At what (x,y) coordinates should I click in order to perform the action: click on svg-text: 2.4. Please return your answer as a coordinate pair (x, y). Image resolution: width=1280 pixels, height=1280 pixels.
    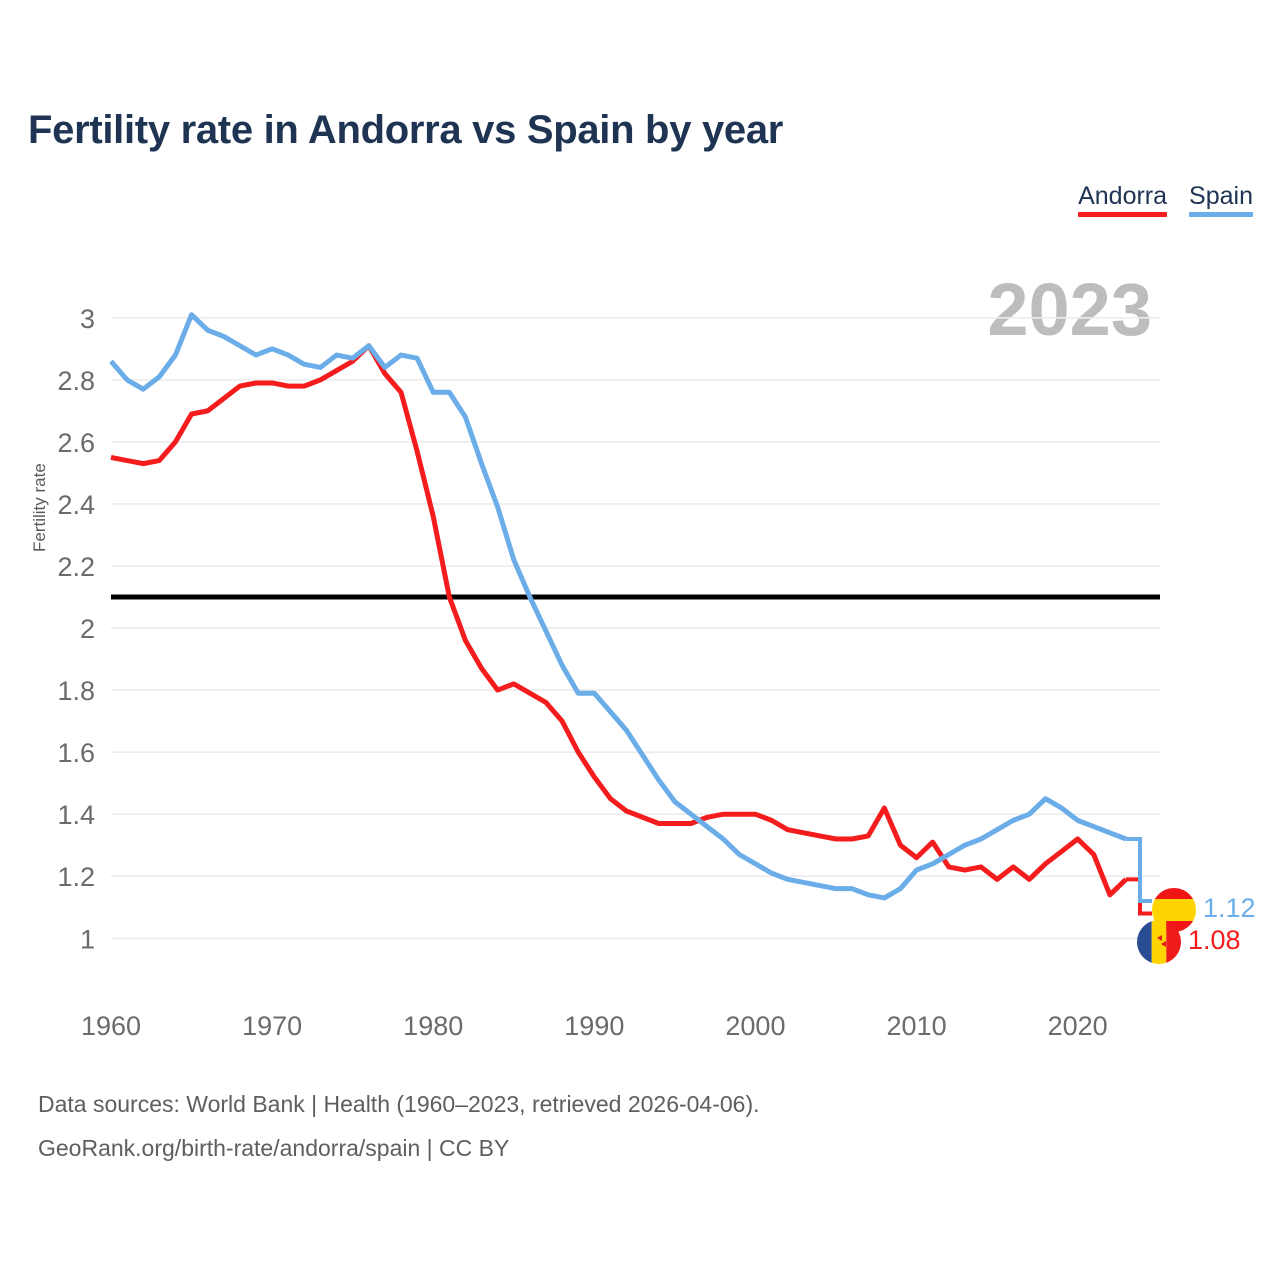
    Looking at the image, I should click on (76, 505).